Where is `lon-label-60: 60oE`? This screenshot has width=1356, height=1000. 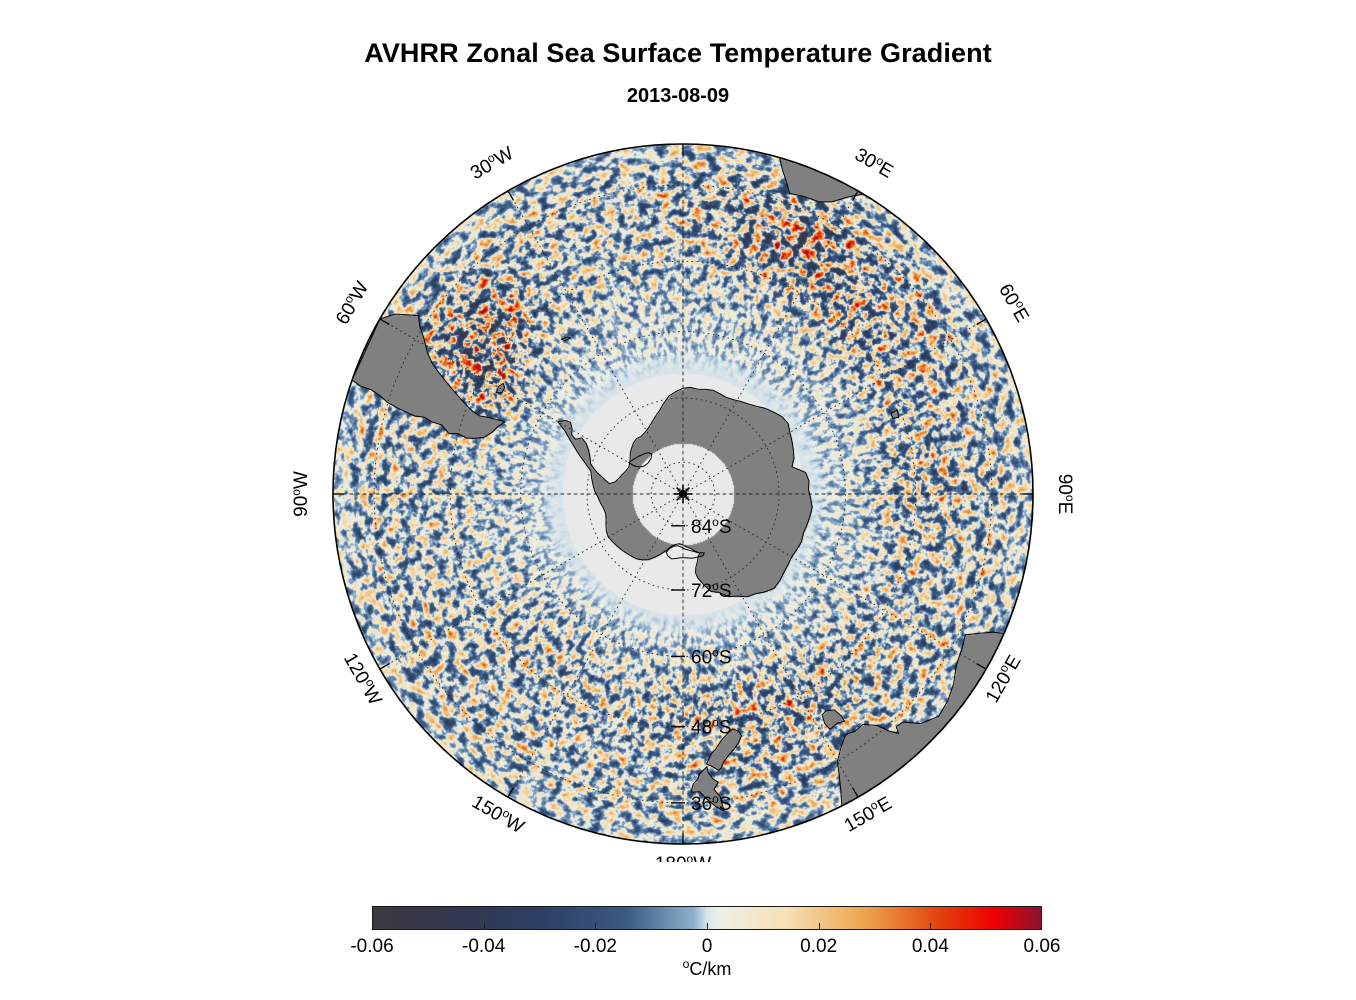
lon-label-60: 60oE is located at coordinates (1014, 302).